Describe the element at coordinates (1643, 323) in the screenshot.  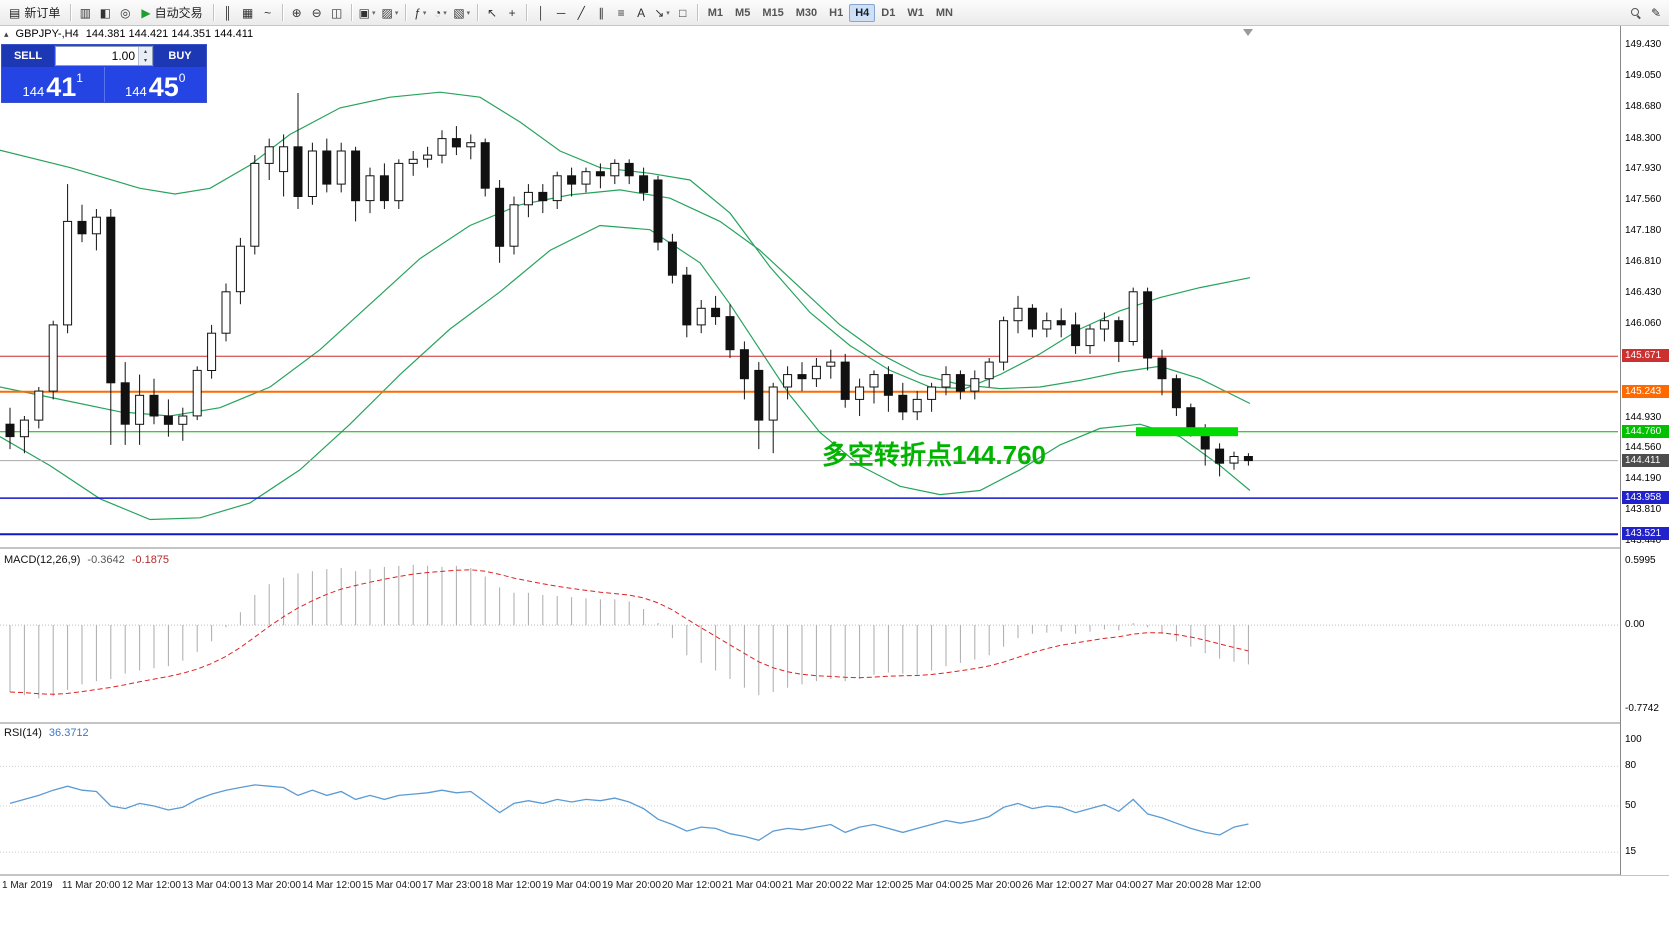
I see `price-tick: 146.060` at that location.